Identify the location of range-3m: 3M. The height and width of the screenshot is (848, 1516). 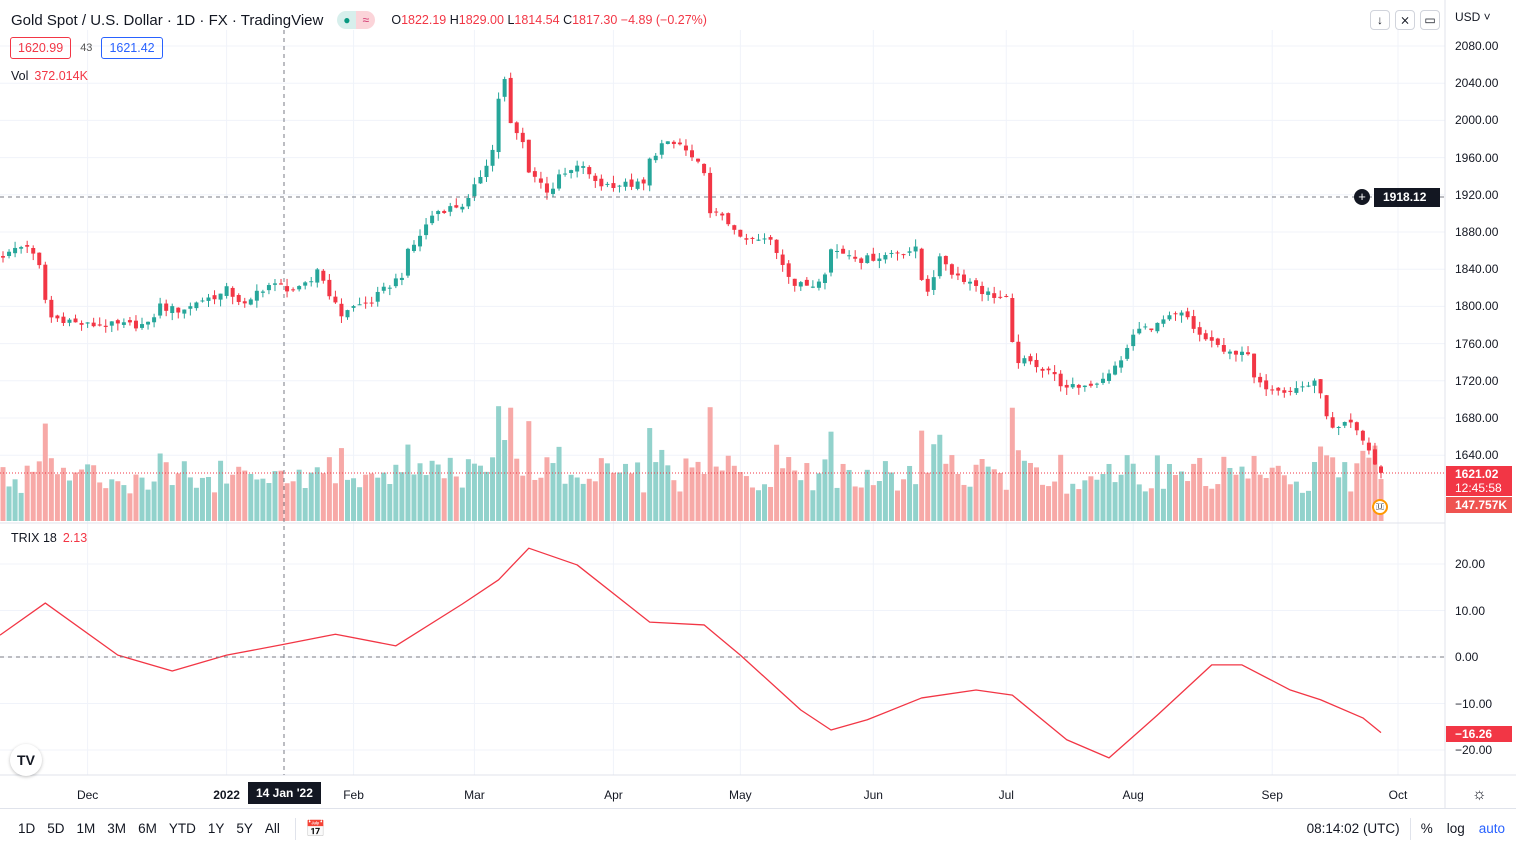
(117, 828).